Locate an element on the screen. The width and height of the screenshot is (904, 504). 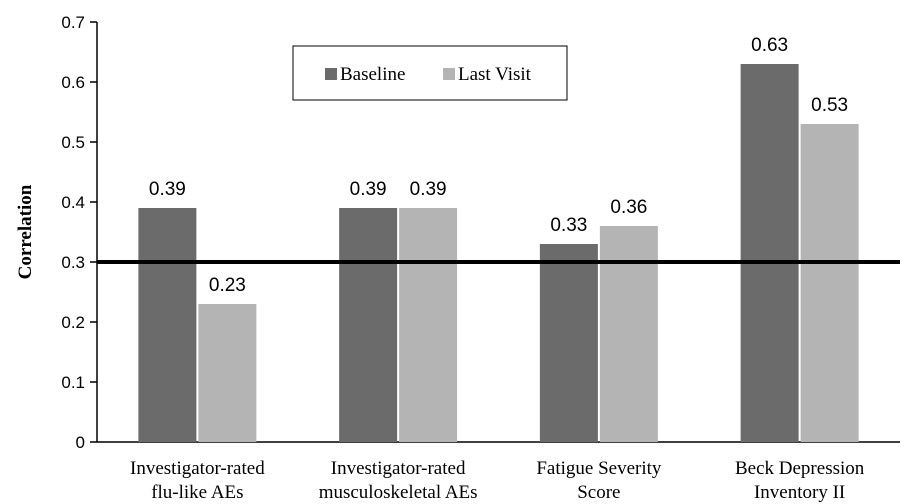
legend-box is located at coordinates (430, 73).